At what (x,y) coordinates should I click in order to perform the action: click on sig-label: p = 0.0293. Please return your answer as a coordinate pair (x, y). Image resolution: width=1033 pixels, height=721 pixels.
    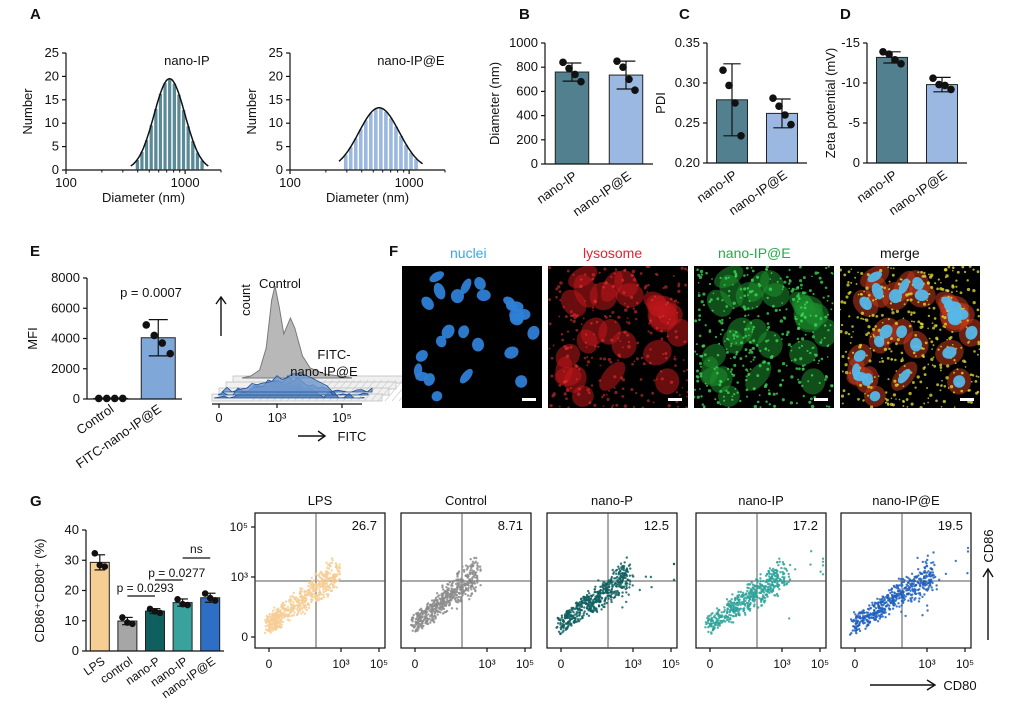
    Looking at the image, I should click on (145, 588).